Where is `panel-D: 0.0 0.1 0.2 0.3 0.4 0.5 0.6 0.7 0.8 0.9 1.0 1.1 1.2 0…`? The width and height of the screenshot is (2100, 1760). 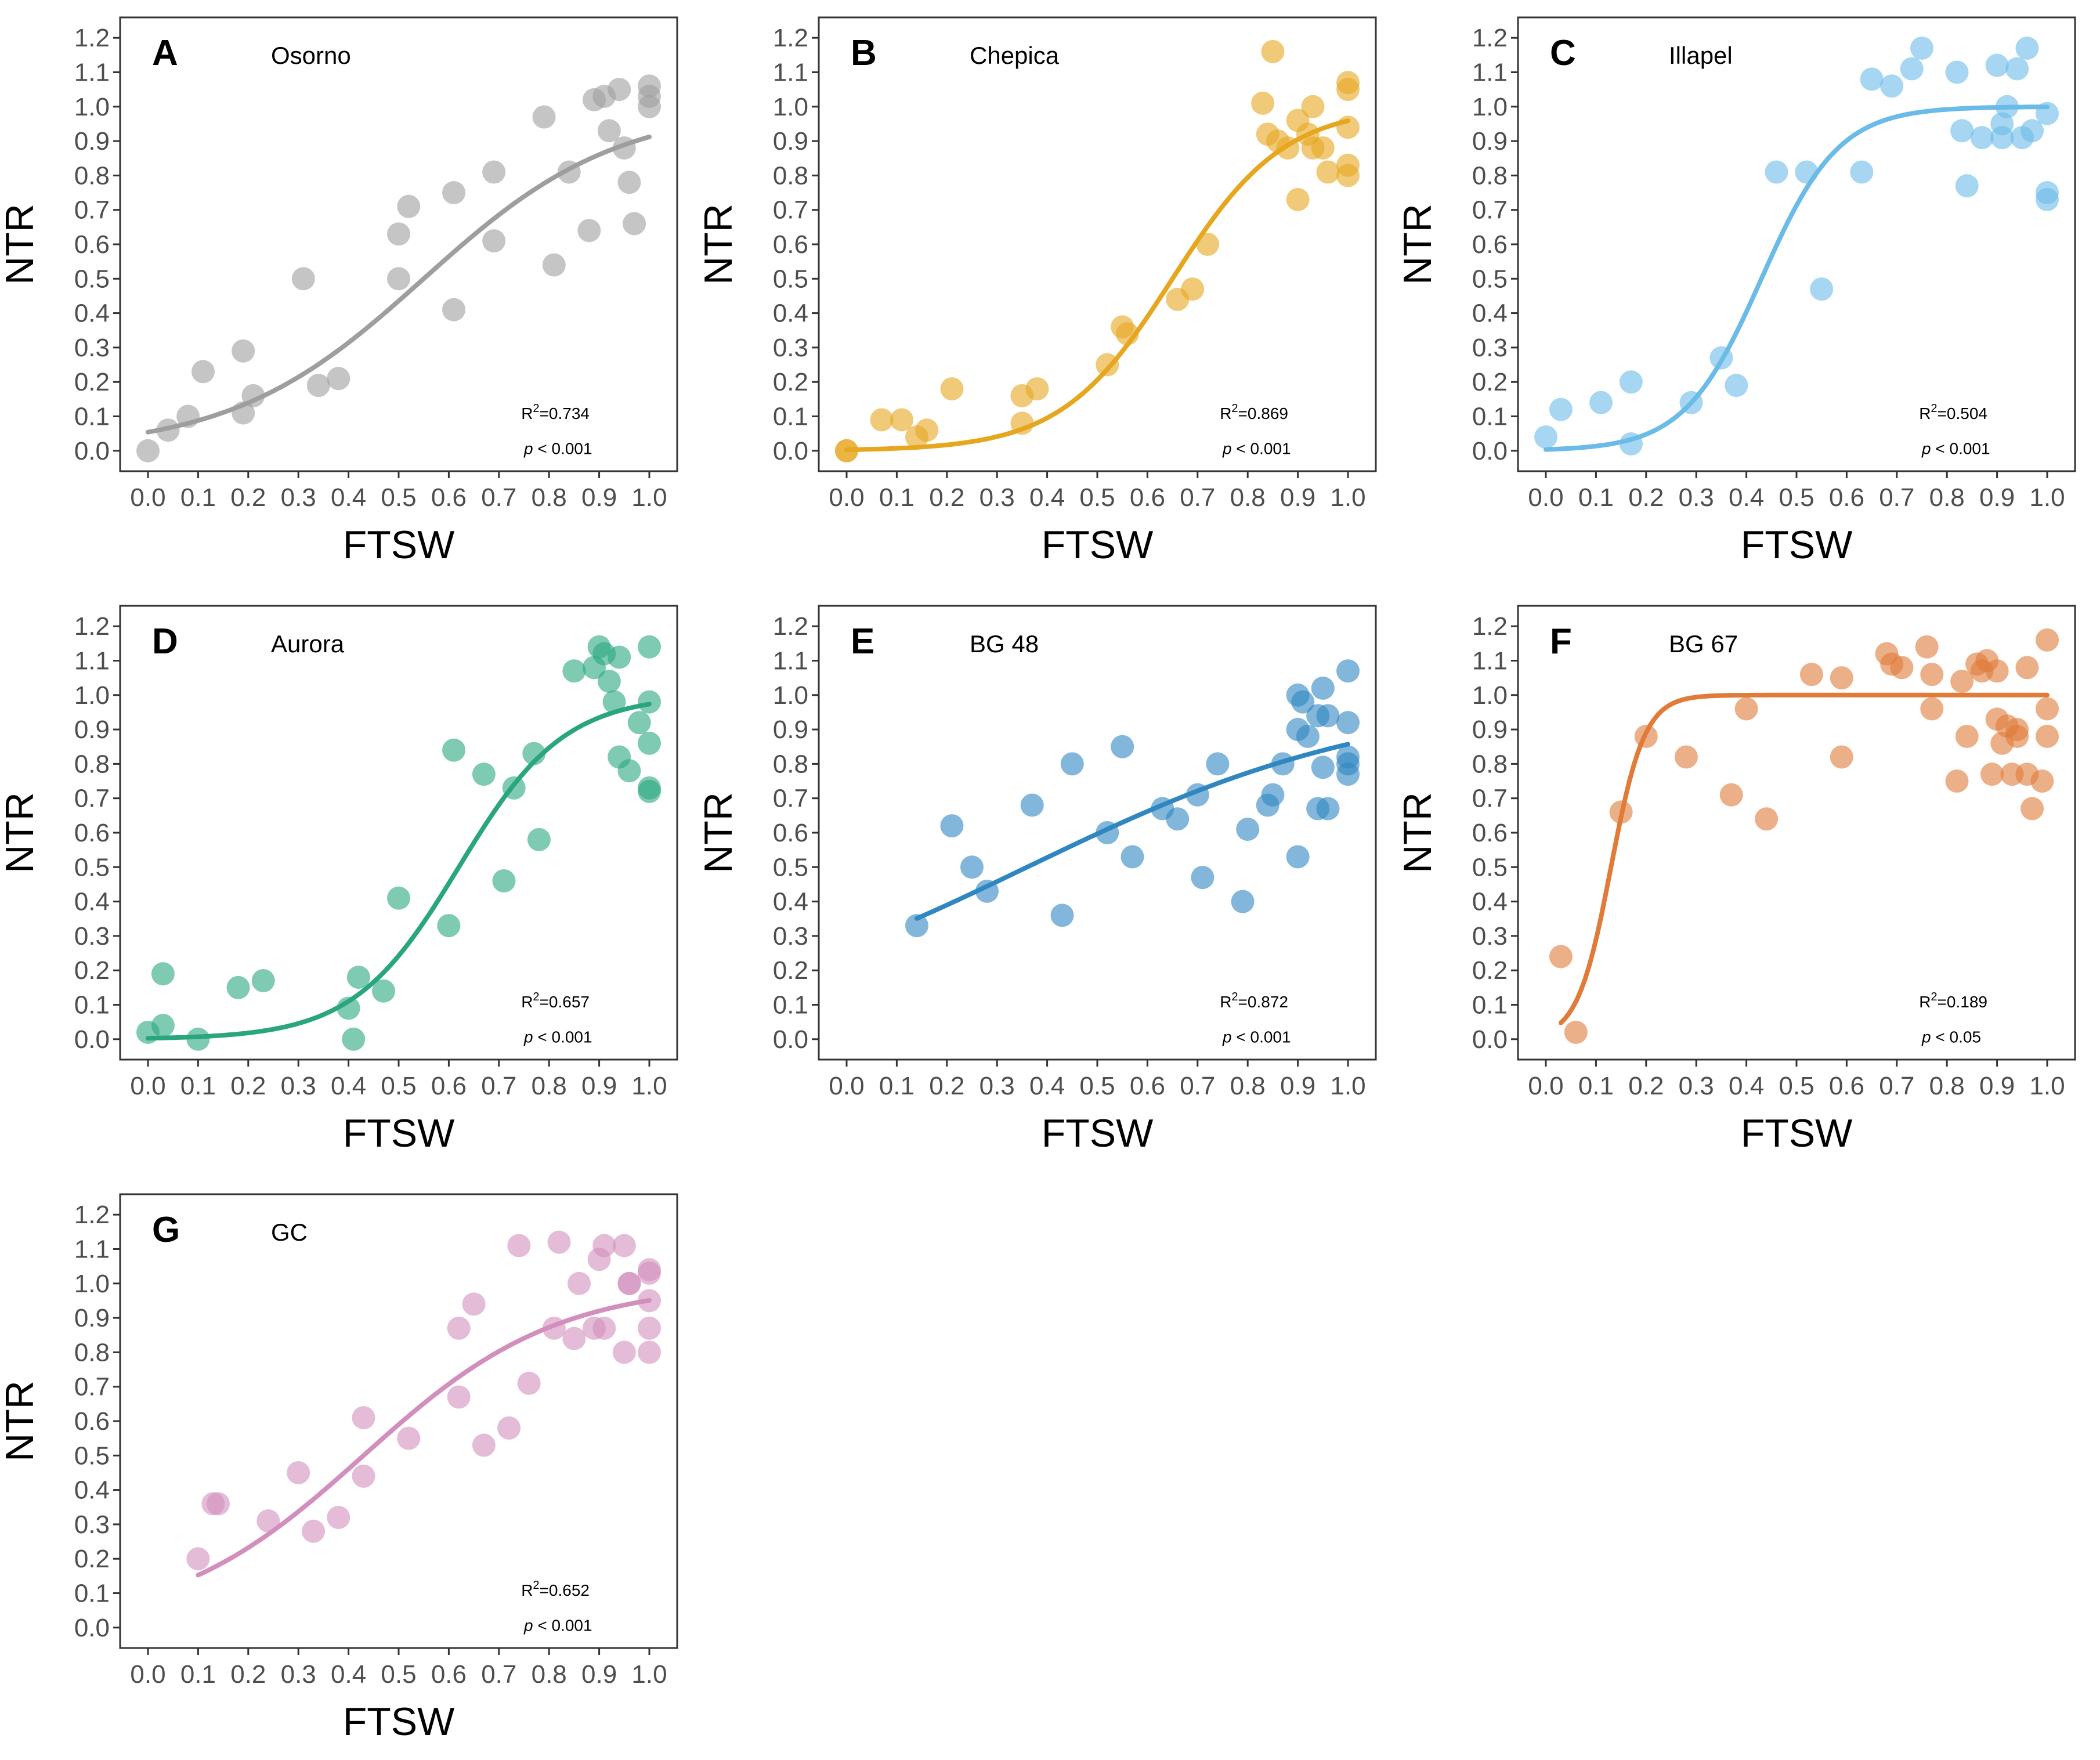
panel-D: 0.0 0.1 0.2 0.3 0.4 0.5 0.6 0.7 0.8 0.9 1.0 1.1 1.2 0… is located at coordinates (339, 880).